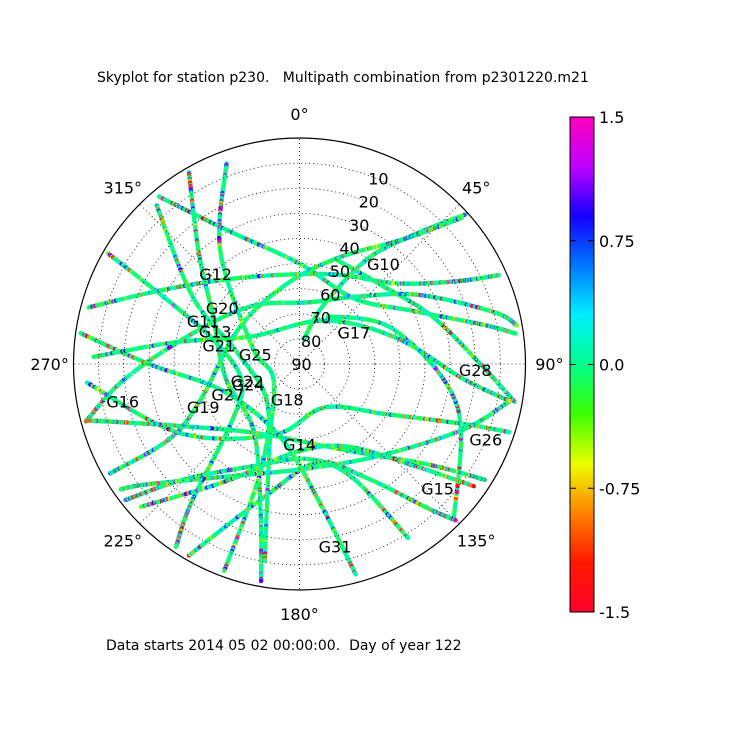 This screenshot has width=730, height=730. Describe the element at coordinates (298, 410) in the screenshot. I see `satellite-track-g14` at that location.